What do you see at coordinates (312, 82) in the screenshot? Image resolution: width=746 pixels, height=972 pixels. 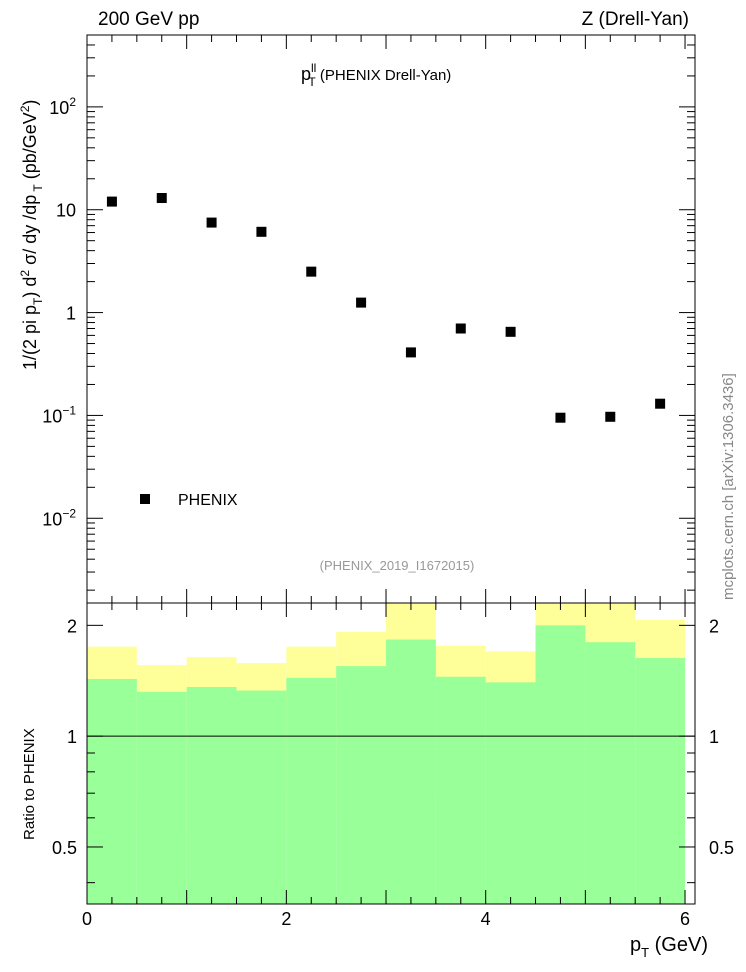 I see `plot-title-sub: T` at bounding box center [312, 82].